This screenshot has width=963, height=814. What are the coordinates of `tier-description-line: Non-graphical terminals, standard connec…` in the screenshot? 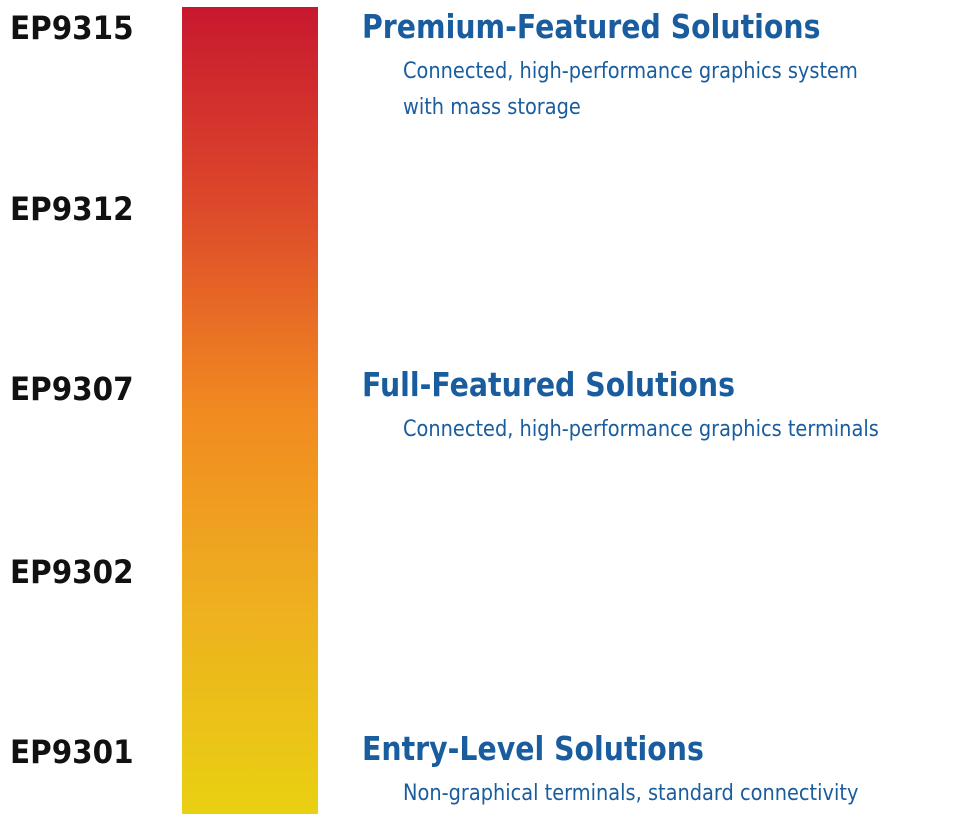 It's located at (631, 793).